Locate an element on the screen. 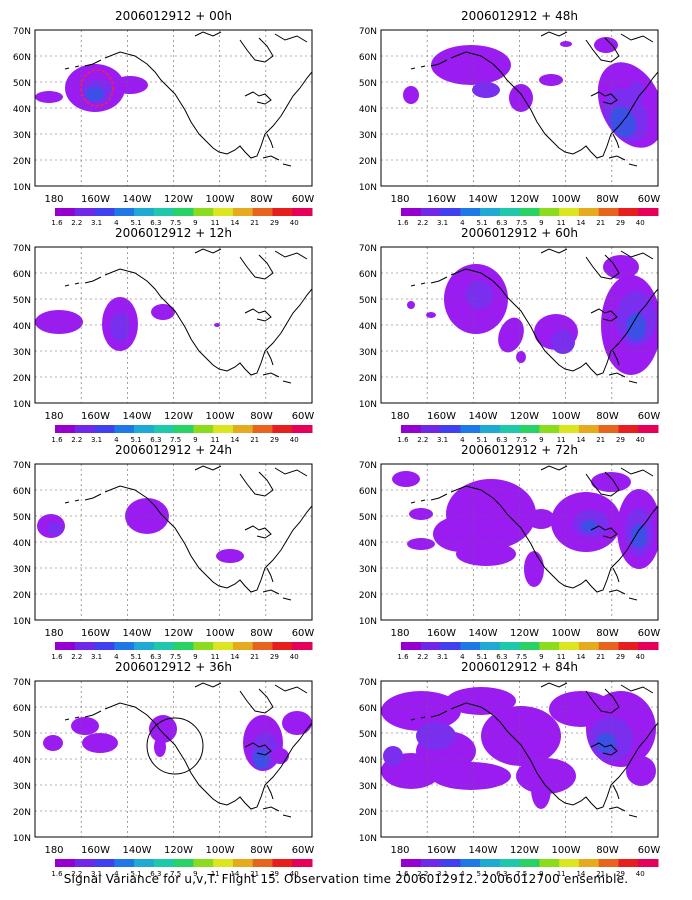 The height and width of the screenshot is (900, 692). panel-title: 2006012912 + 00h is located at coordinates (173, 16).